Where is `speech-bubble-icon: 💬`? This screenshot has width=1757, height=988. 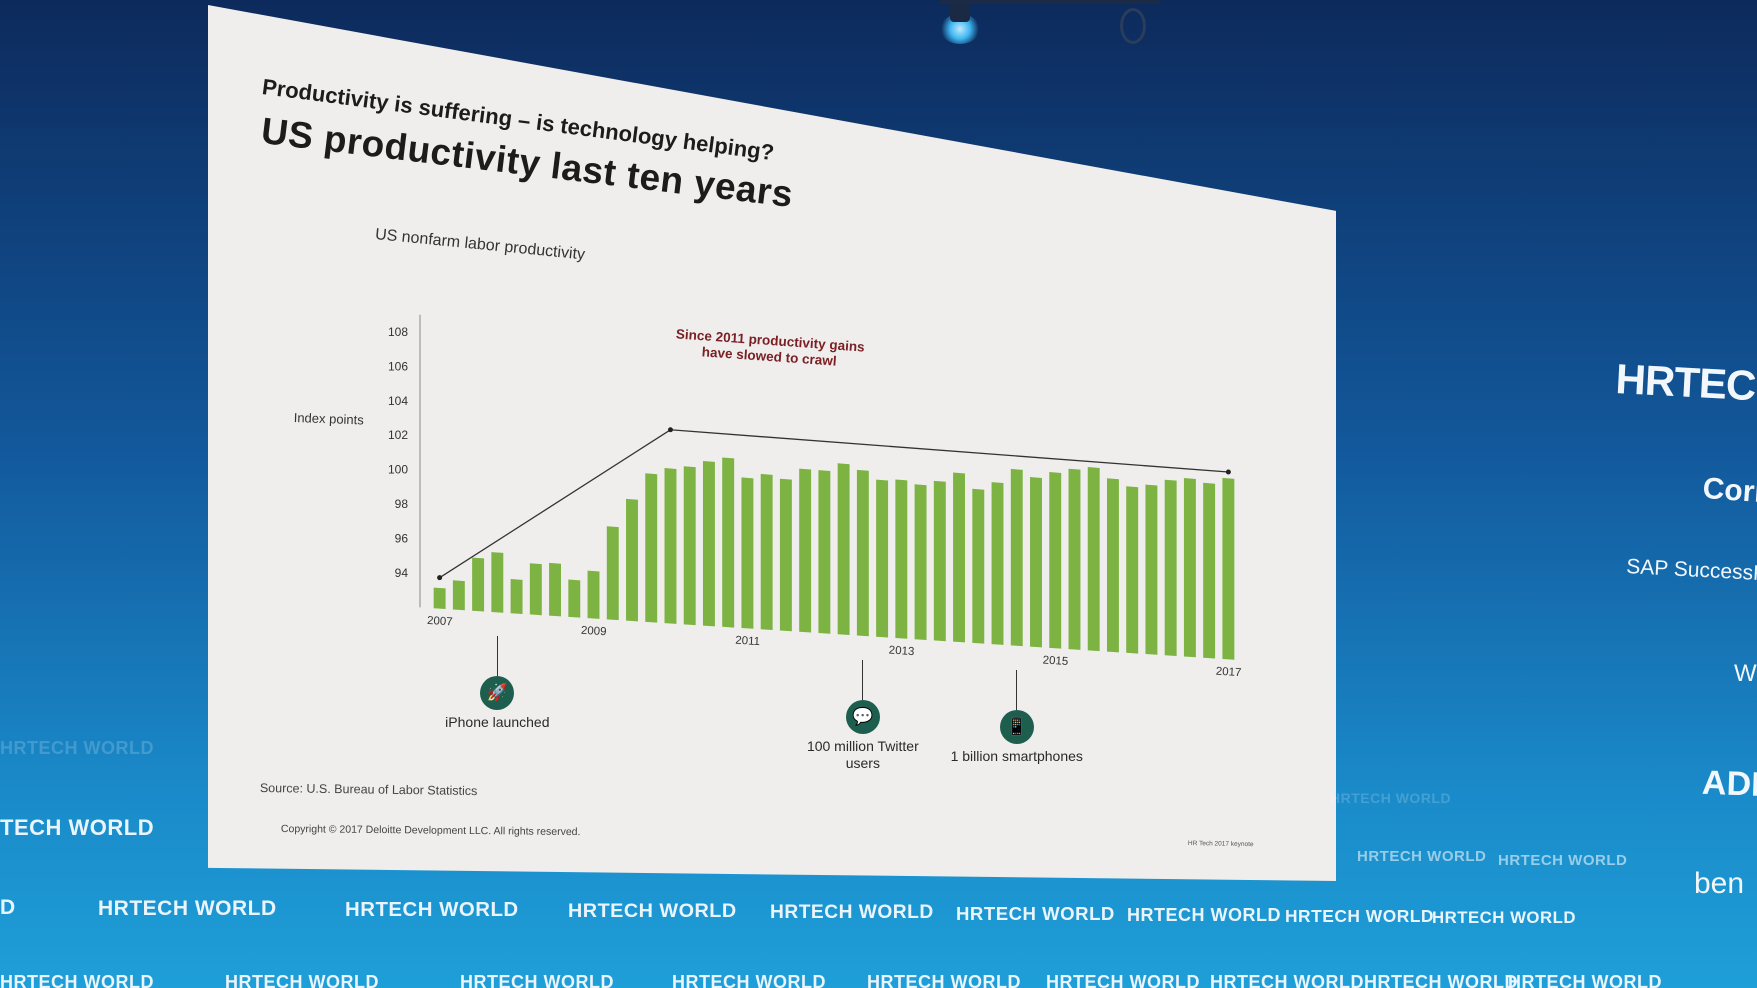
speech-bubble-icon: 💬 is located at coordinates (862, 716).